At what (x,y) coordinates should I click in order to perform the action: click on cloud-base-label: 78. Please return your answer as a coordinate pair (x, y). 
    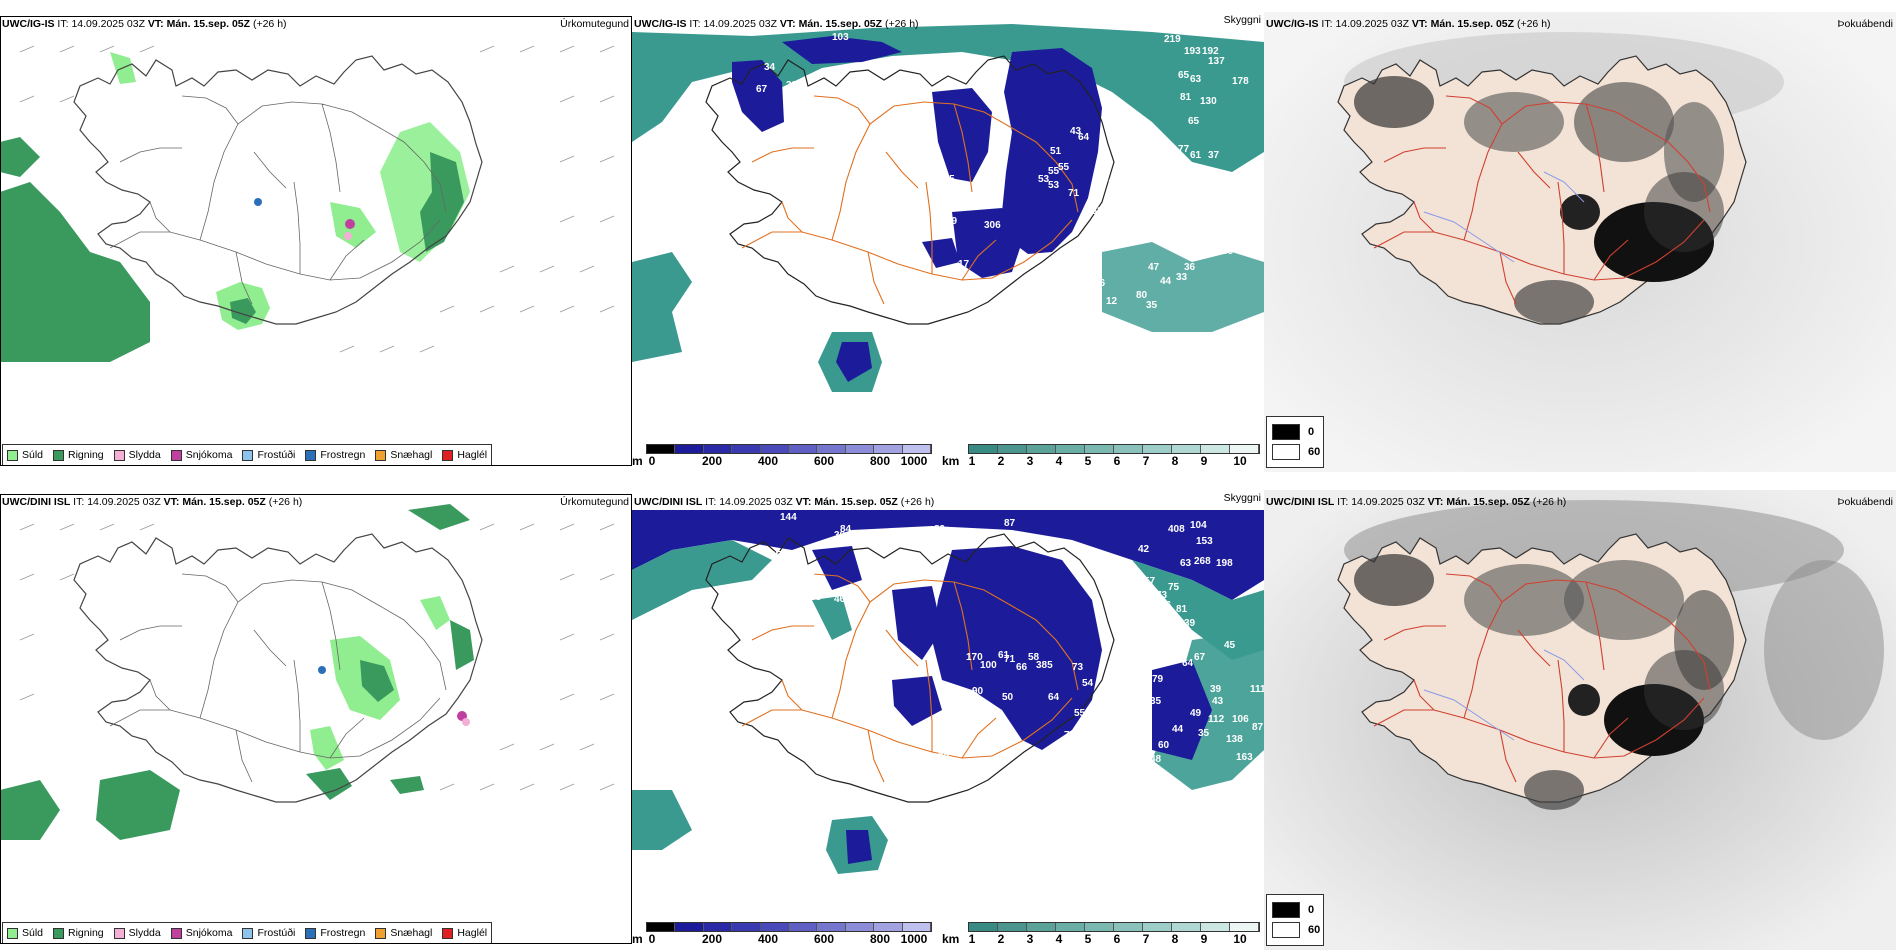
    Looking at the image, I should click on (1178, 175).